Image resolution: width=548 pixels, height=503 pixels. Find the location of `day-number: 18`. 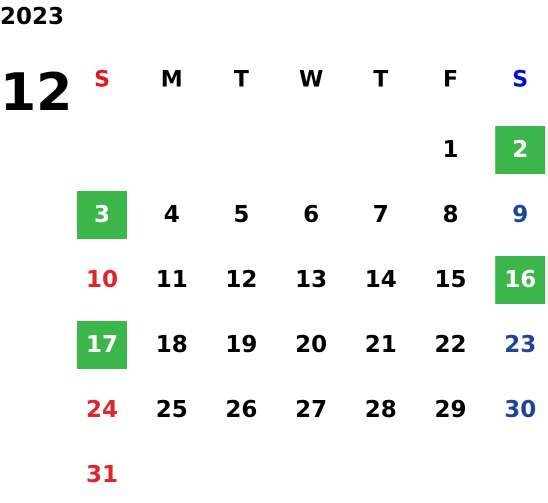

day-number: 18 is located at coordinates (172, 345).